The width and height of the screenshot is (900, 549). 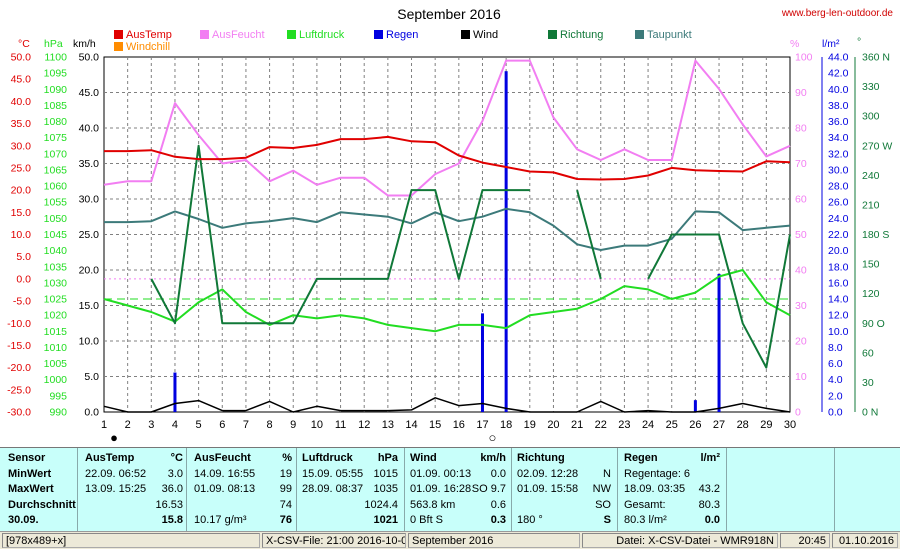 I want to click on x-tick-label: 15, so click(x=435, y=425).